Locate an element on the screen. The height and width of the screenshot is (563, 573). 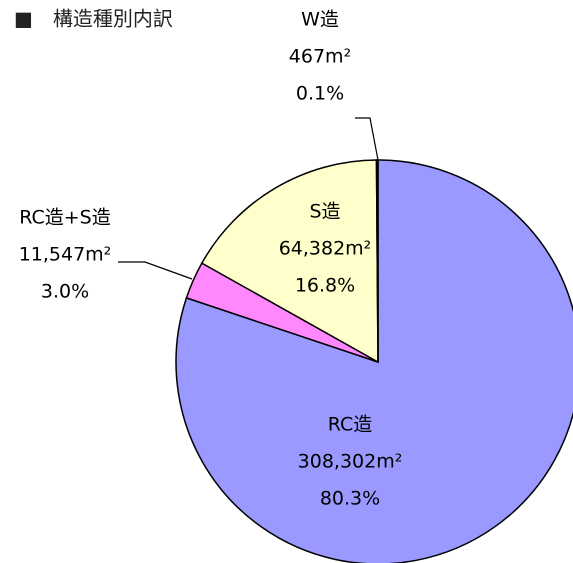
slice-label: W造 is located at coordinates (320, 20).